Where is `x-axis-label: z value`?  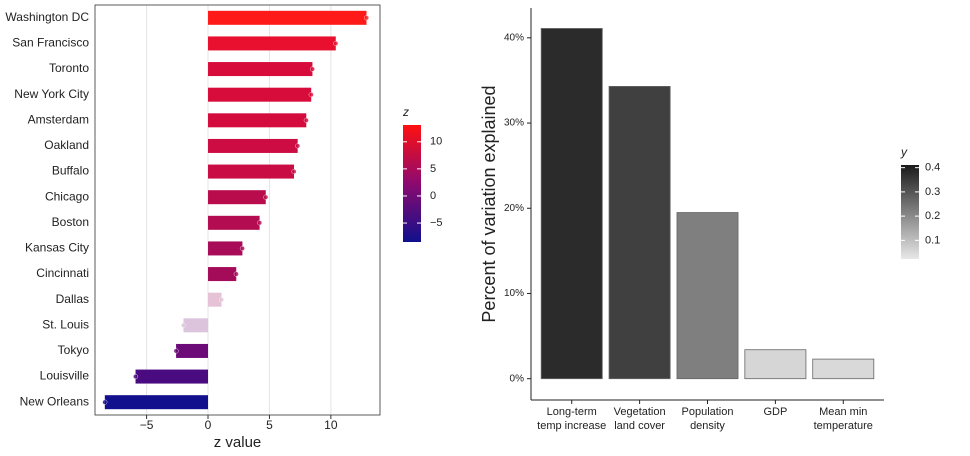
x-axis-label: z value is located at coordinates (238, 442).